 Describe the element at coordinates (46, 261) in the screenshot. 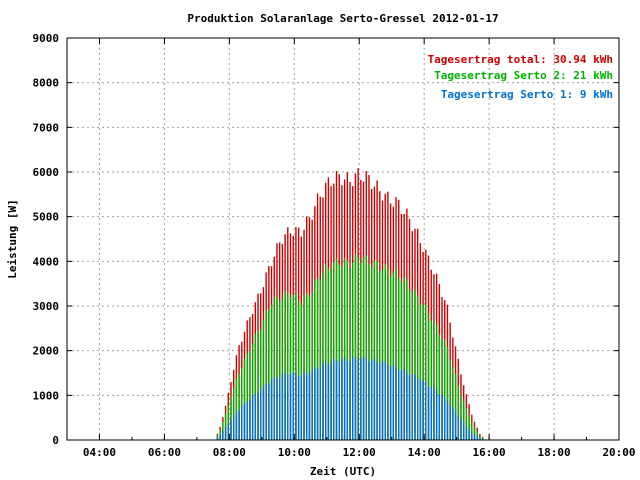

I see `y-tick-label: 4000` at that location.